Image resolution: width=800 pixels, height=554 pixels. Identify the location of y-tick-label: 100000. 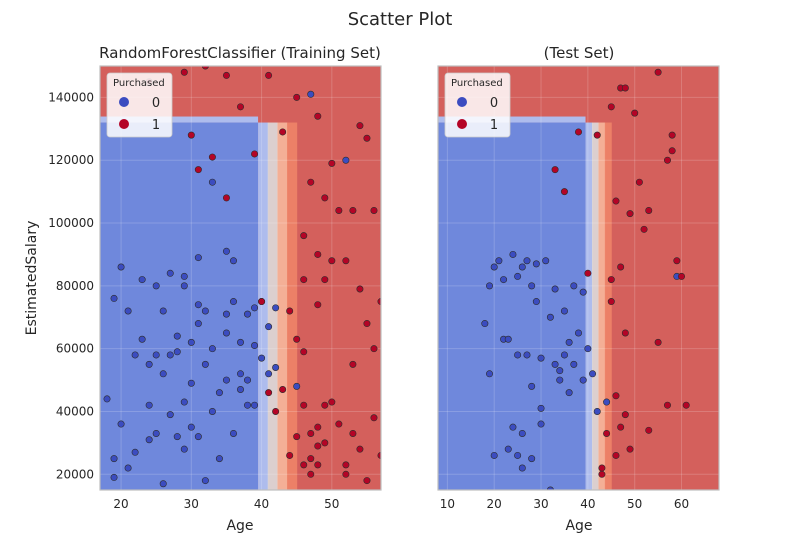
(71, 223).